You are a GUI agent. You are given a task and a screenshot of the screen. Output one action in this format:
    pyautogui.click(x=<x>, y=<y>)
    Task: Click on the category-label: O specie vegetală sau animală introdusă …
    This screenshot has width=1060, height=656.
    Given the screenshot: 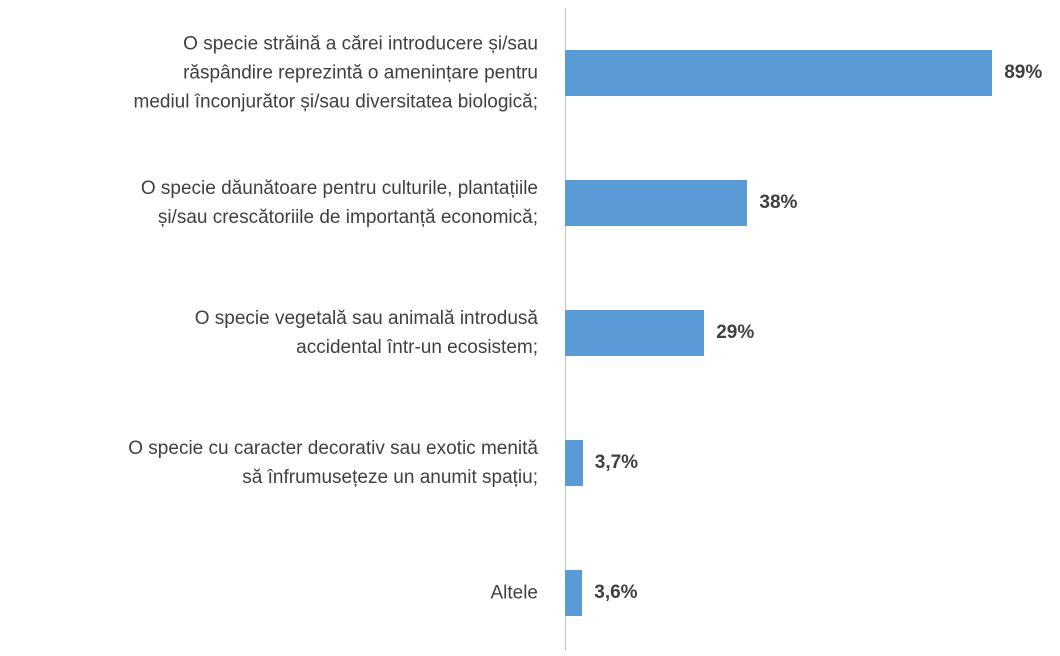 What is the action you would take?
    pyautogui.click(x=366, y=333)
    